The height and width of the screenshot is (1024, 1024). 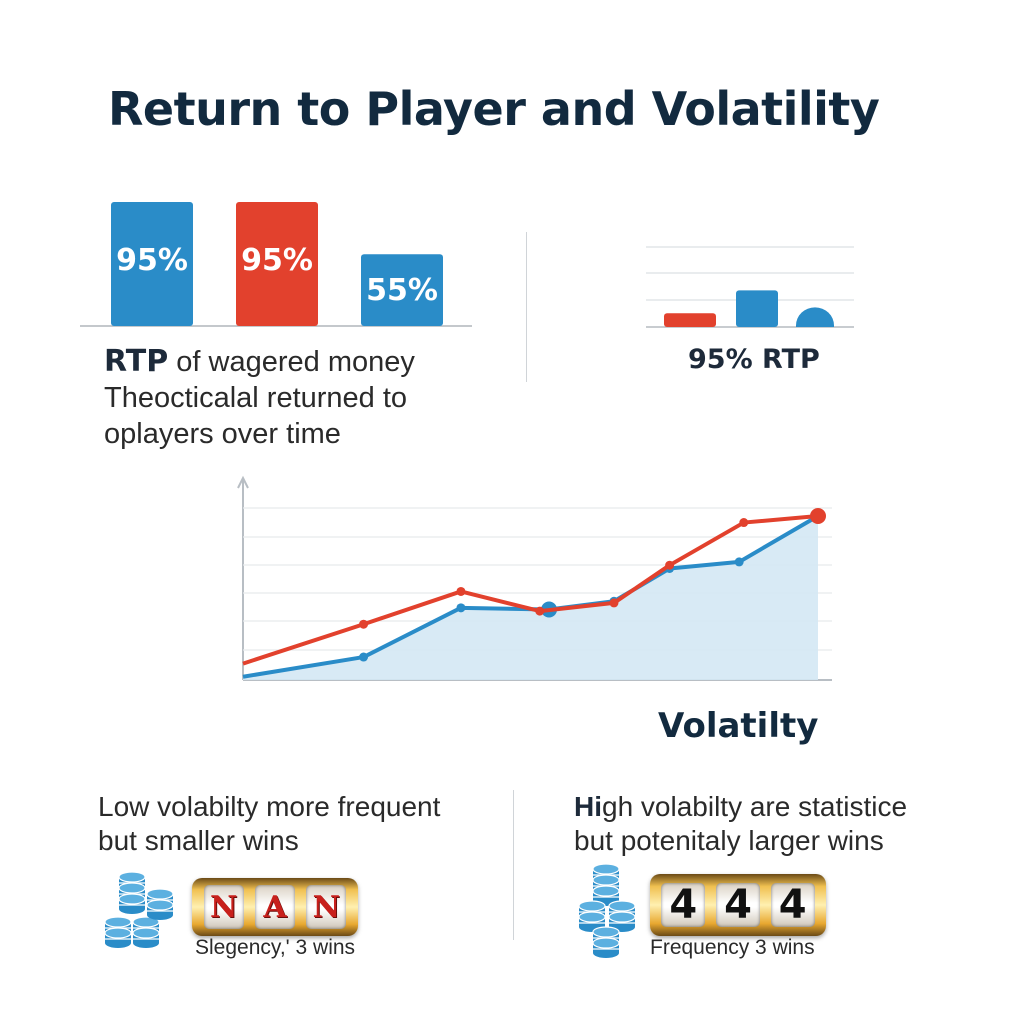 What do you see at coordinates (269, 806) in the screenshot?
I see `low-volatility-line1: Low volabilty more frequent` at bounding box center [269, 806].